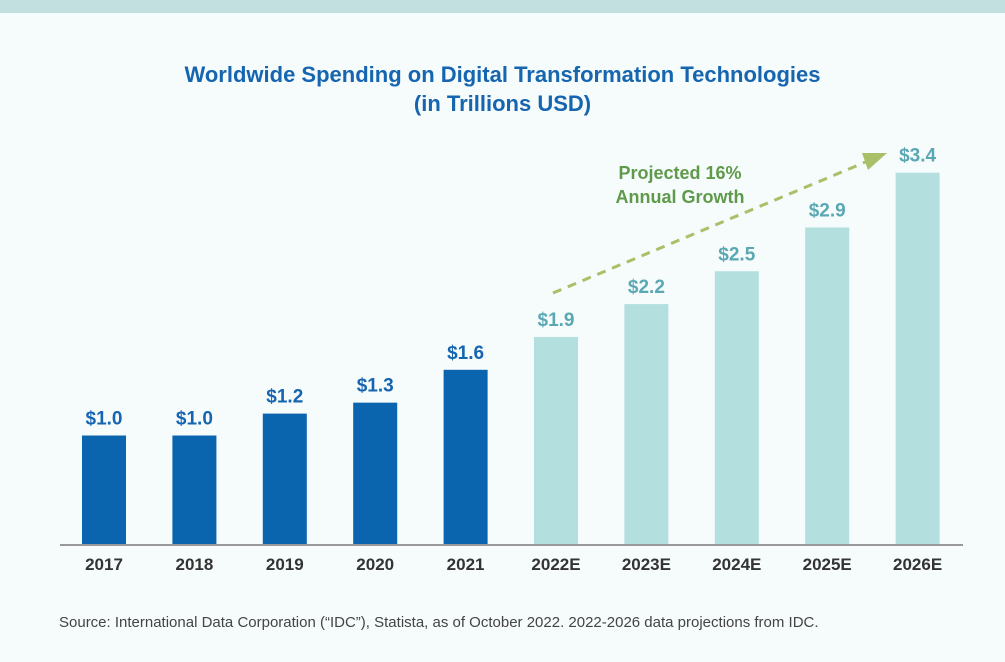 This screenshot has width=1005, height=662. I want to click on bar-2025E, so click(827, 386).